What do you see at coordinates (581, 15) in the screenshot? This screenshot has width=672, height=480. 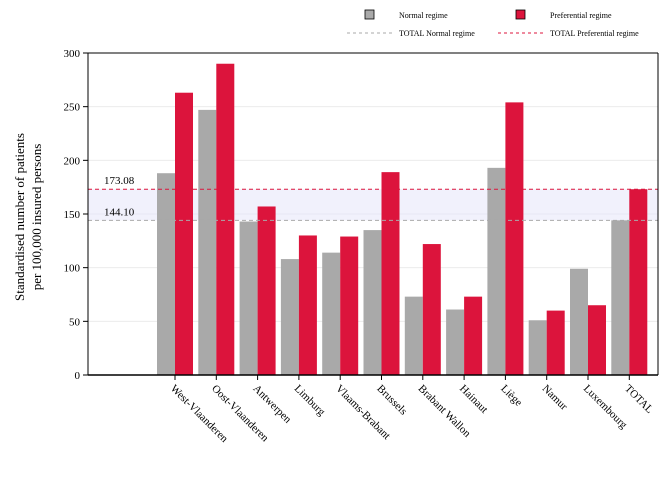 I see `legend-label-preferential: Preferential regime` at bounding box center [581, 15].